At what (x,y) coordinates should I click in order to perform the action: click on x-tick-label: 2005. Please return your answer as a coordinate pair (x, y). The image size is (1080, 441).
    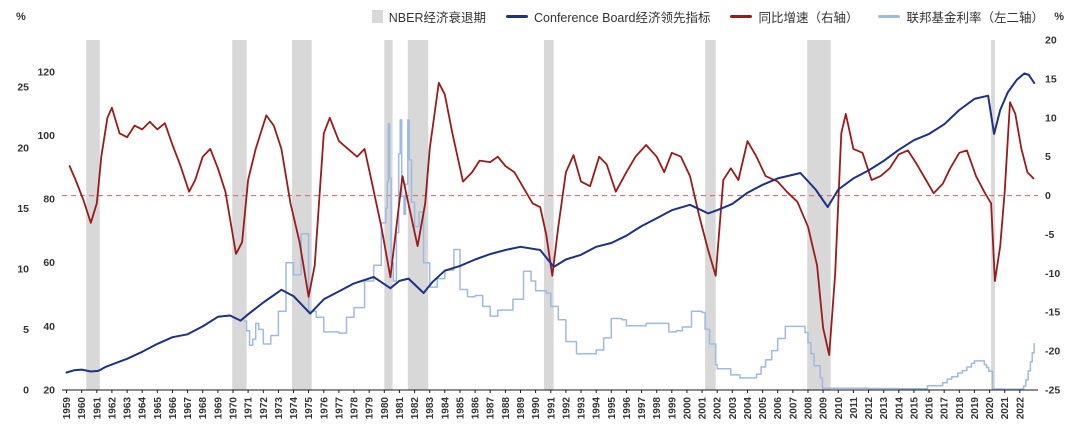
    Looking at the image, I should click on (763, 408).